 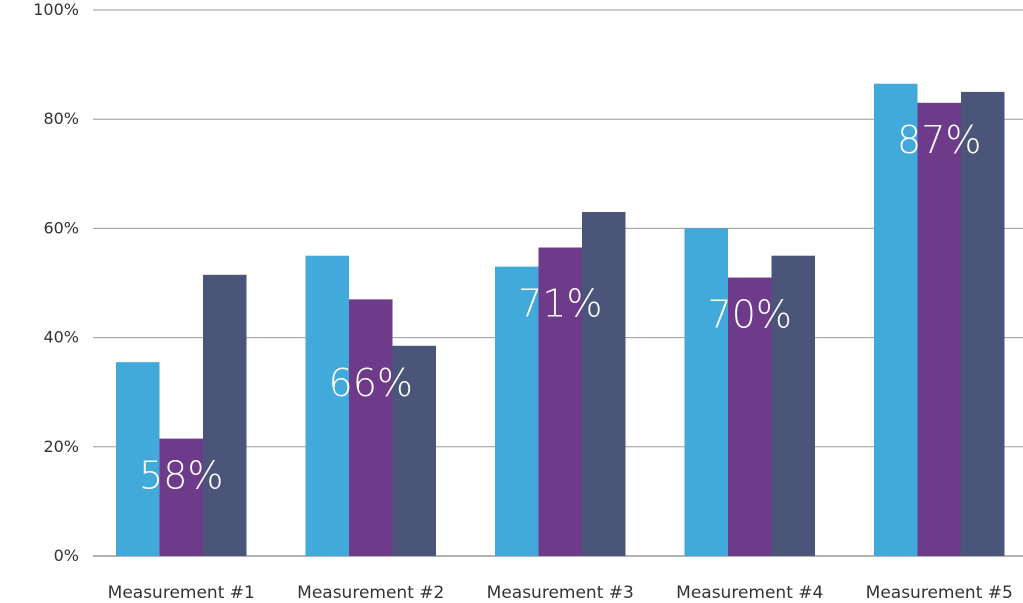 I want to click on y-axis-ticks: 0% 20% 40% 60% 80% 100%, so click(x=56, y=282).